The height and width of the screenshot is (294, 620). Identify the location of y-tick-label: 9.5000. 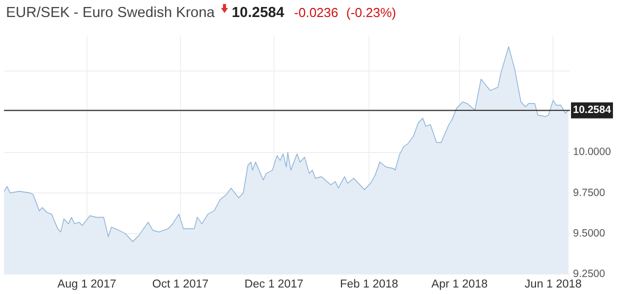
(589, 233).